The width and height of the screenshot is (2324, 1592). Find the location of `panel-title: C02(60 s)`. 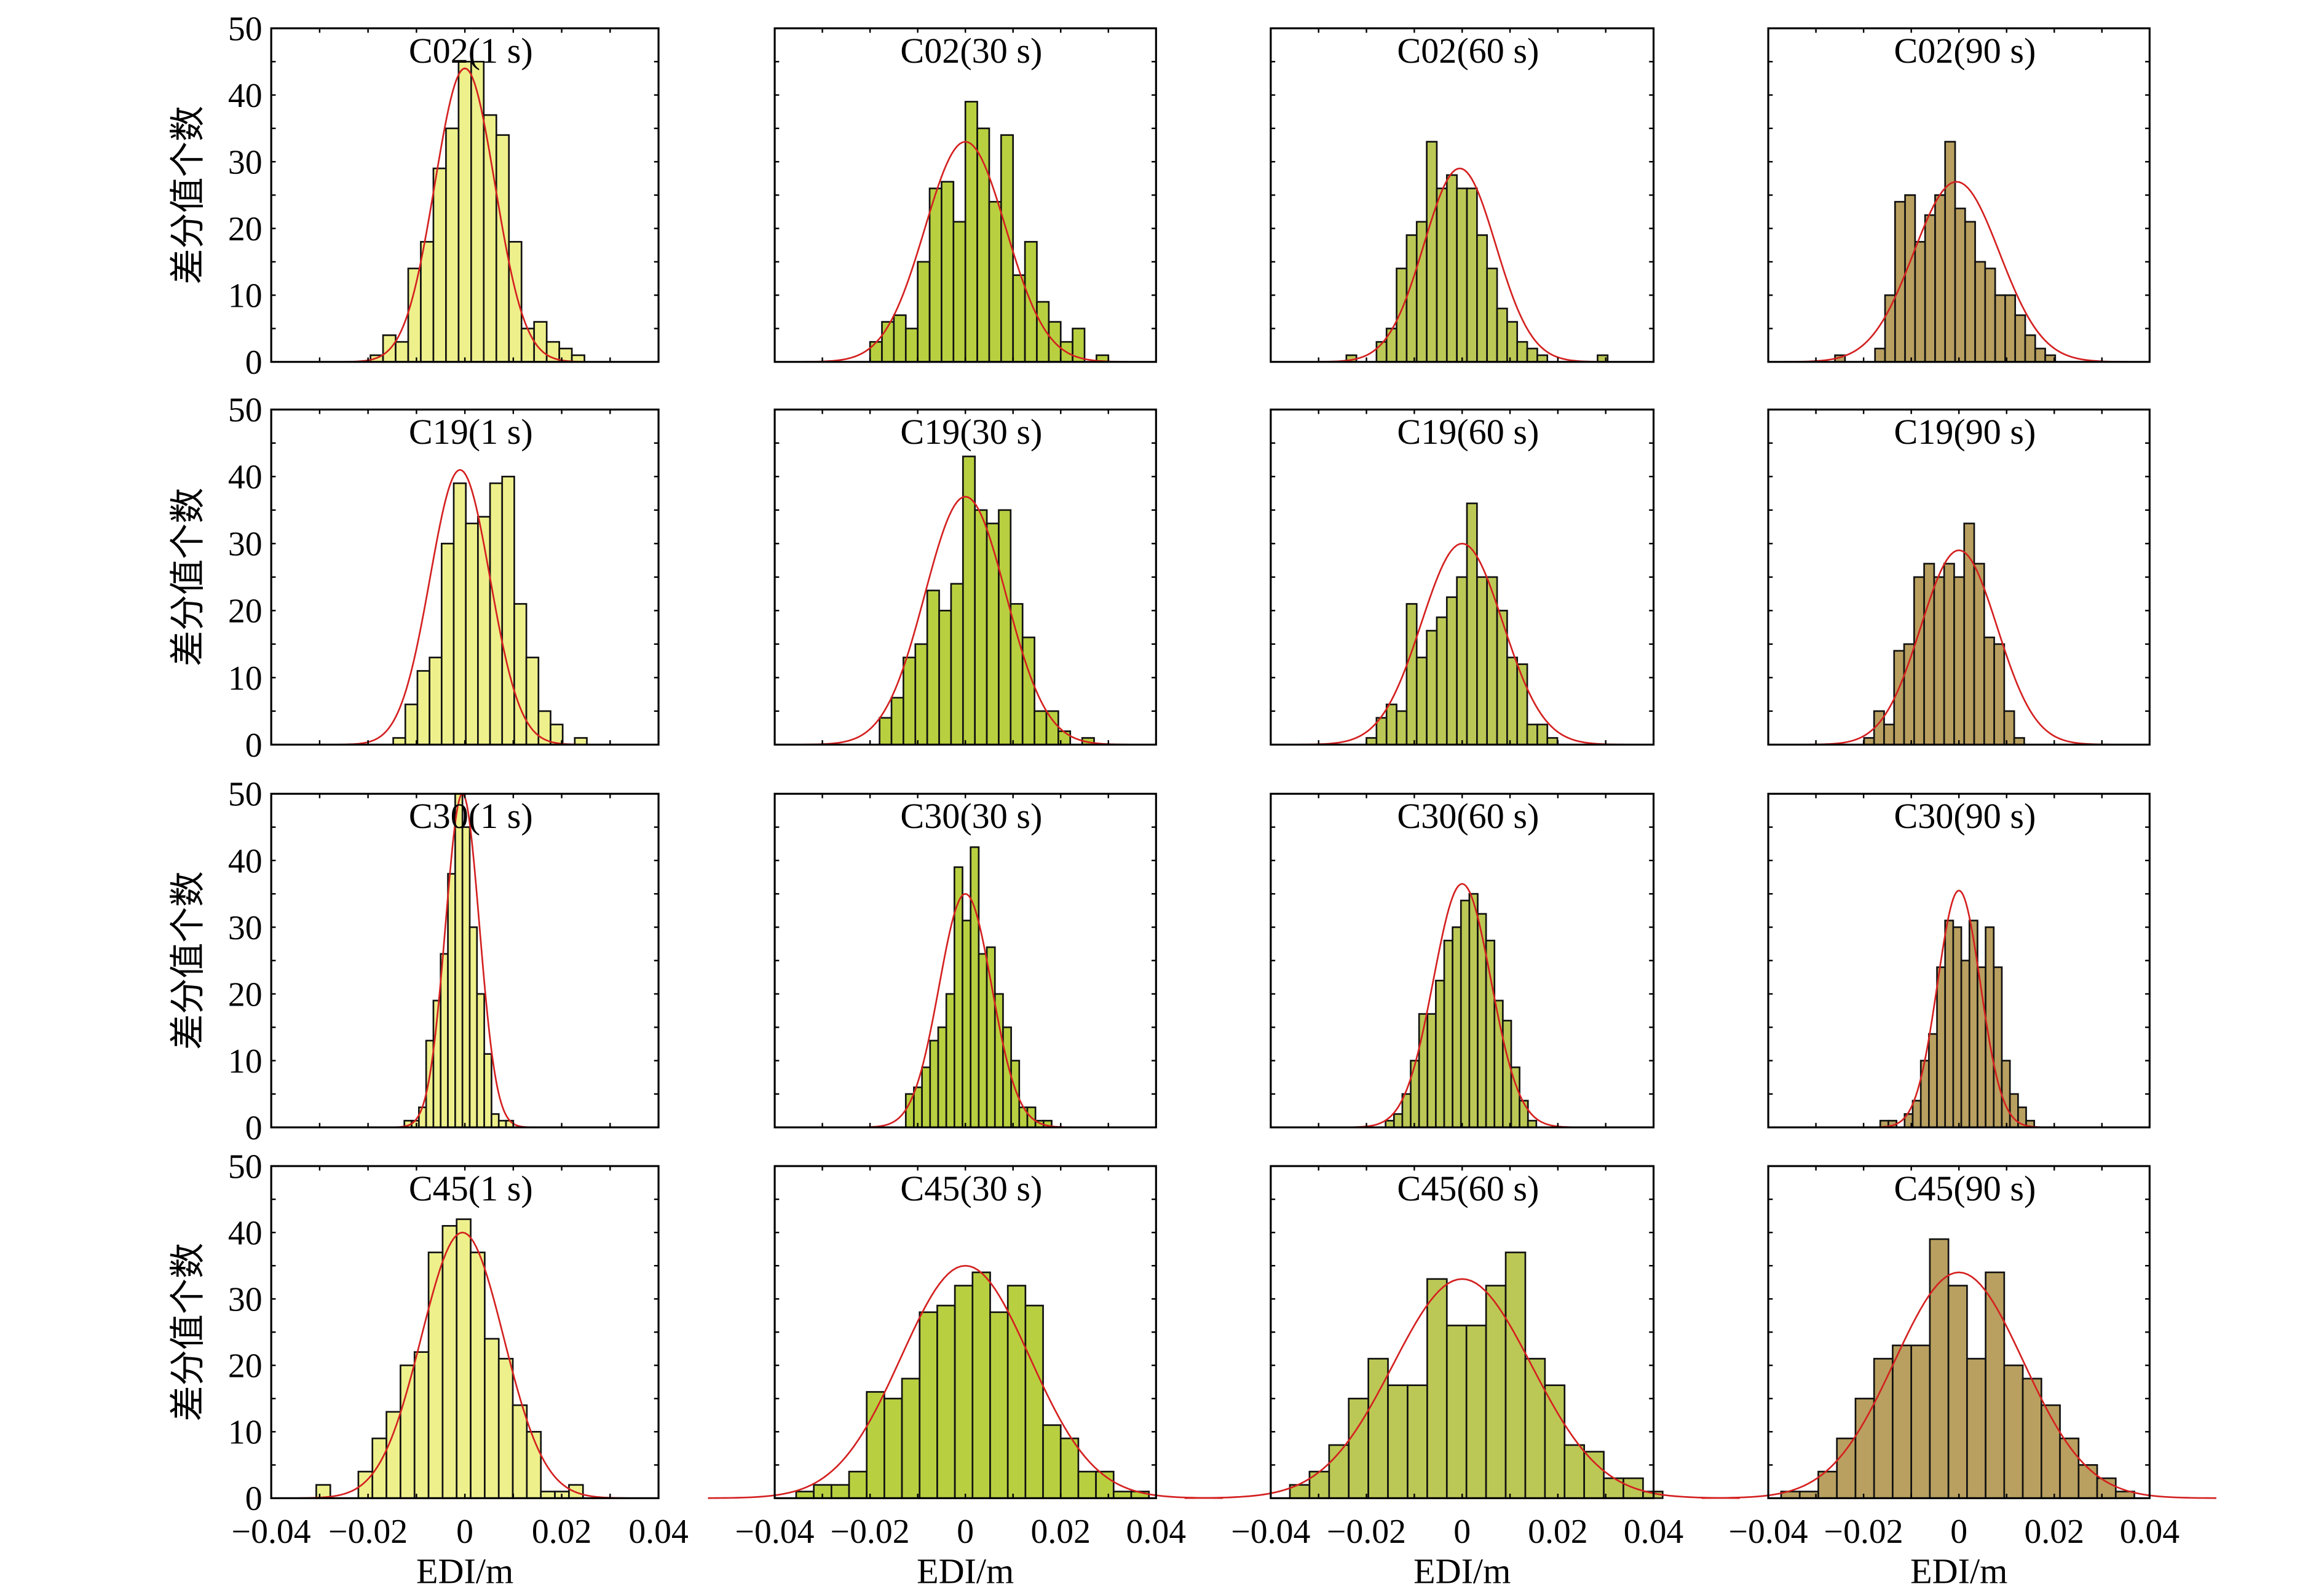

panel-title: C02(60 s) is located at coordinates (1468, 51).